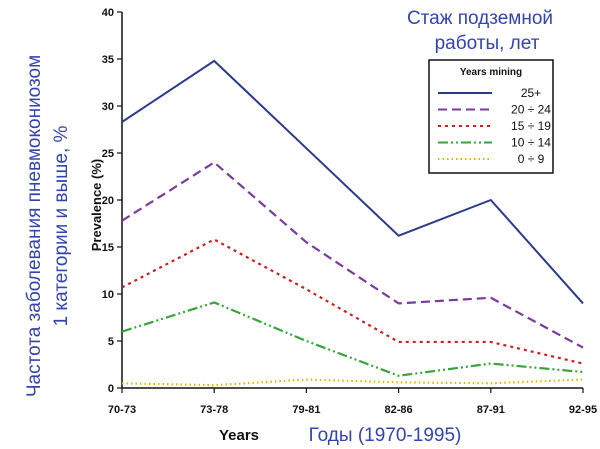 The width and height of the screenshot is (600, 449). Describe the element at coordinates (108, 154) in the screenshot. I see `y-tick-label: 25` at that location.